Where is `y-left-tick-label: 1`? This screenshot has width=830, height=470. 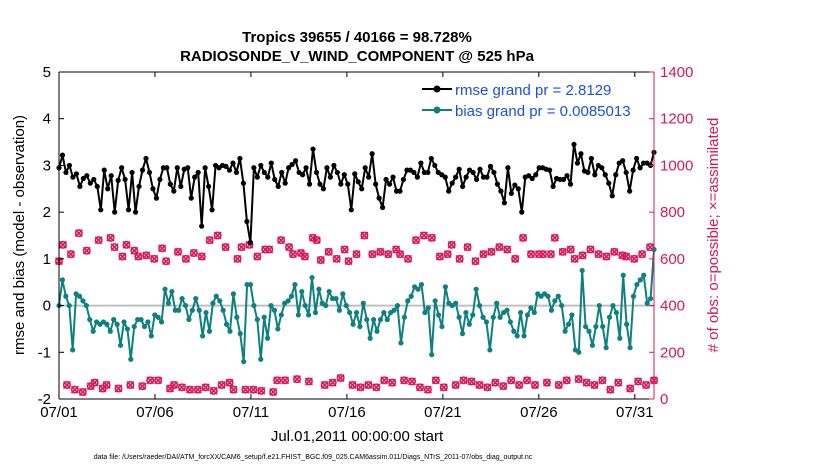 y-left-tick-label: 1 is located at coordinates (47, 259).